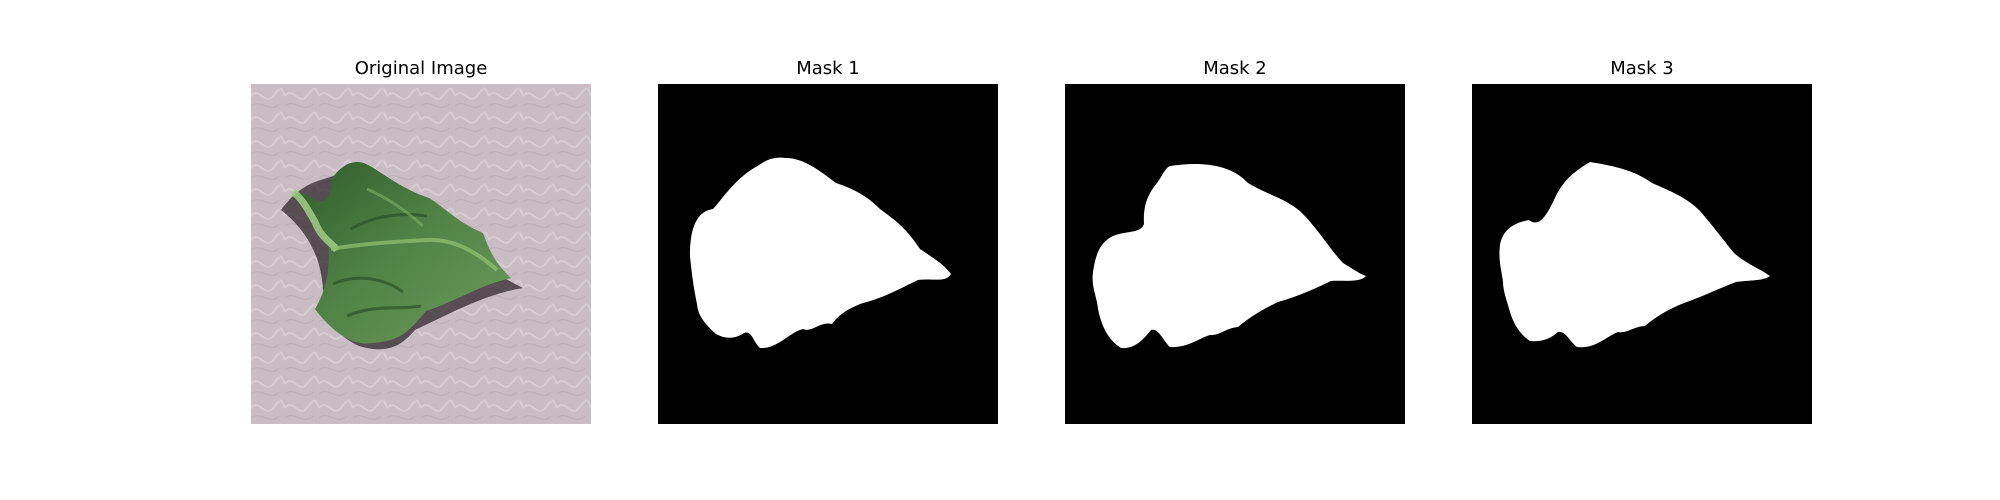  Describe the element at coordinates (1642, 68) in the screenshot. I see `mask-3-title: Mask 3` at that location.